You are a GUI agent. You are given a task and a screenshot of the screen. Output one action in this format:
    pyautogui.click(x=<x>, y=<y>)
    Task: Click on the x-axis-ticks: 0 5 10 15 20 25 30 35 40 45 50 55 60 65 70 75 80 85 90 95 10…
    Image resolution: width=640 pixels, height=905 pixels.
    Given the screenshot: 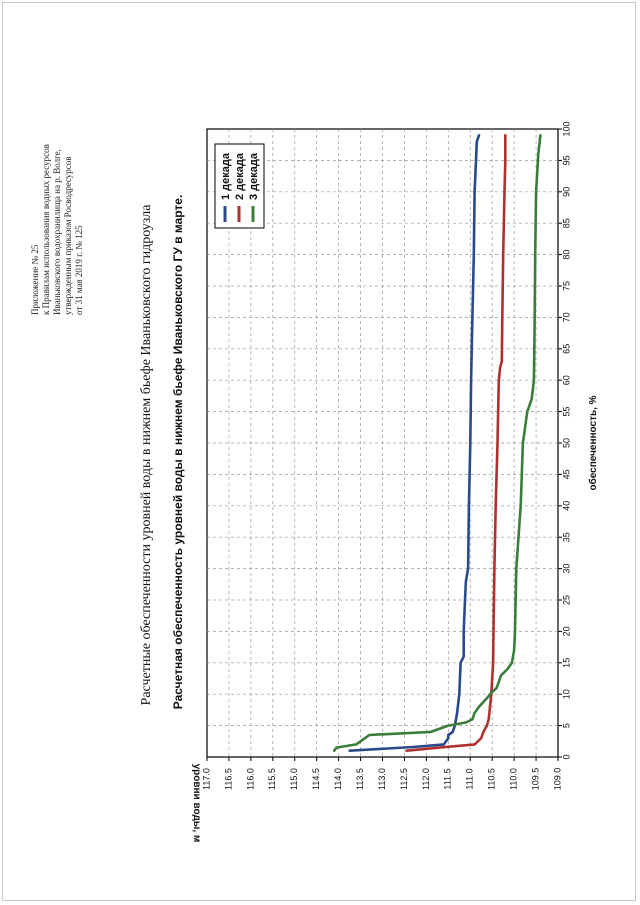 What is the action you would take?
    pyautogui.click(x=564, y=440)
    